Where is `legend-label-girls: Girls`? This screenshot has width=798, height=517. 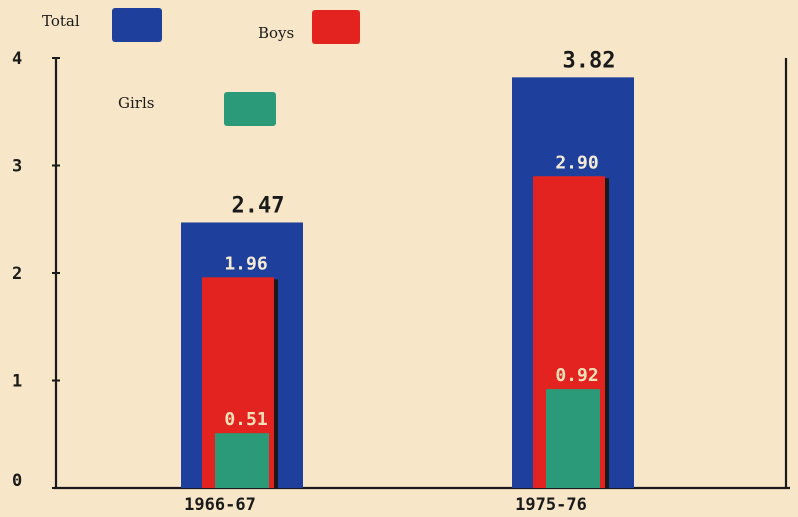
legend-label-girls: Girls is located at coordinates (136, 103).